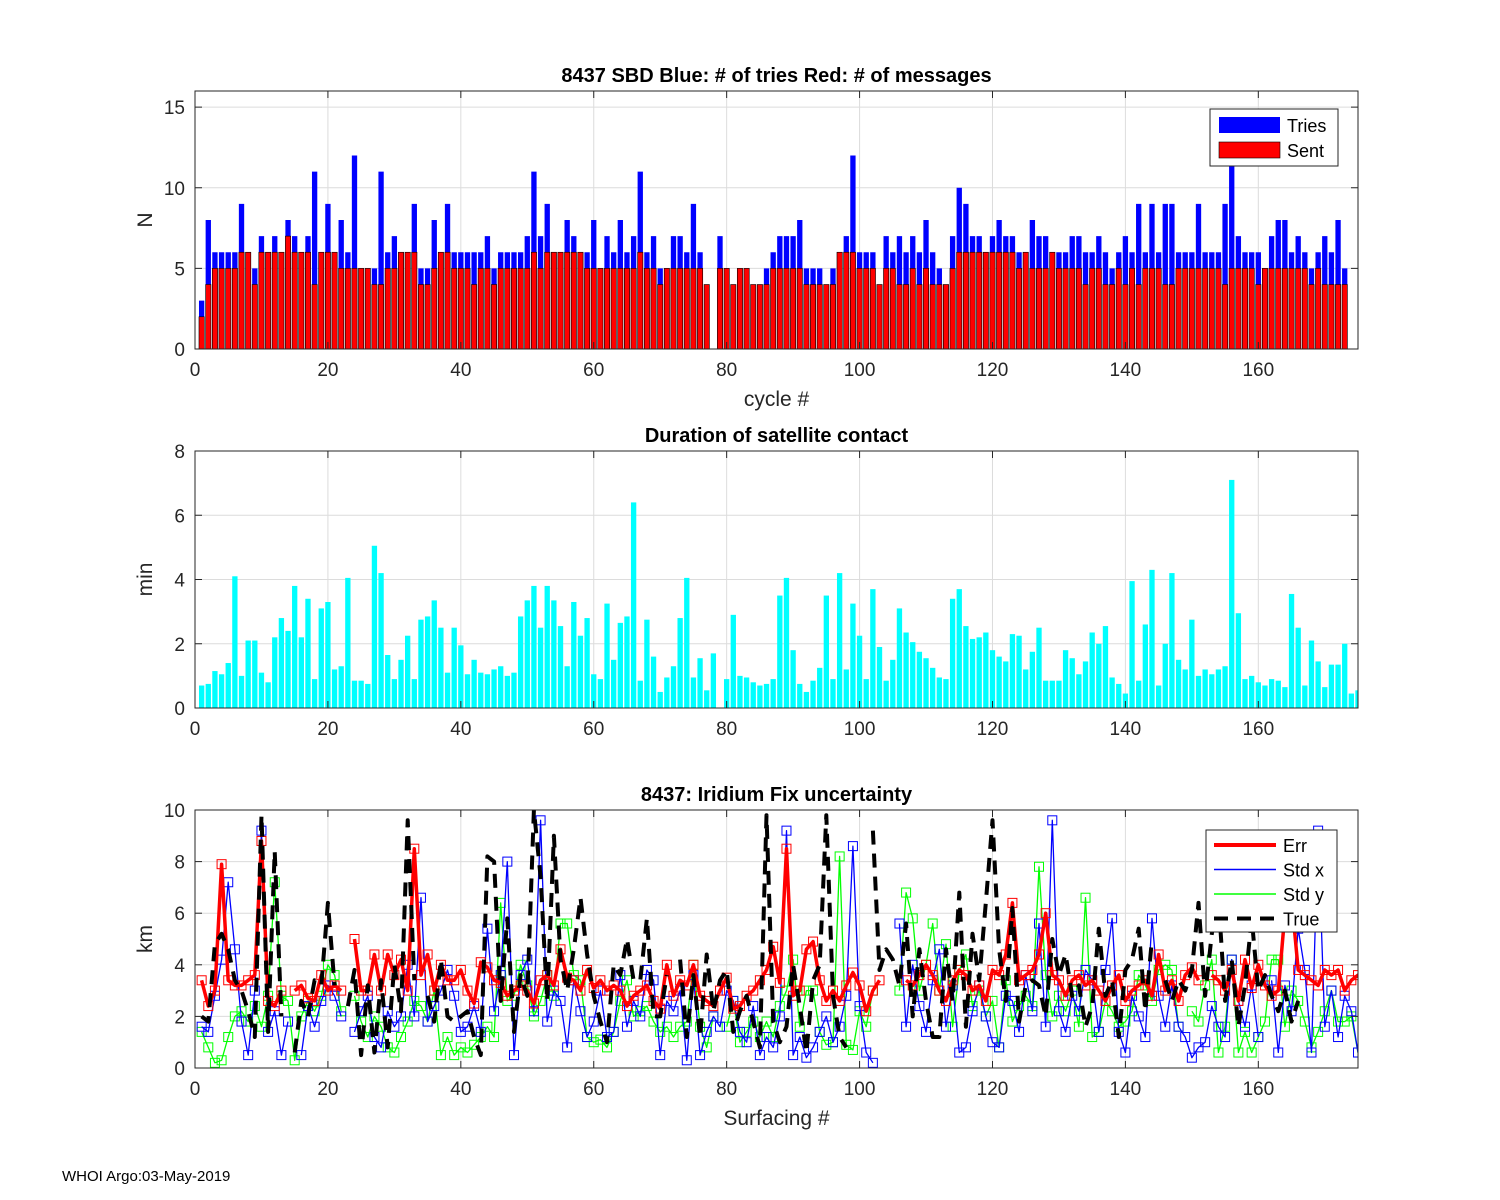 The image size is (1500, 1200). Describe the element at coordinates (1139, 276) in the screenshot. I see `tries-bar` at that location.